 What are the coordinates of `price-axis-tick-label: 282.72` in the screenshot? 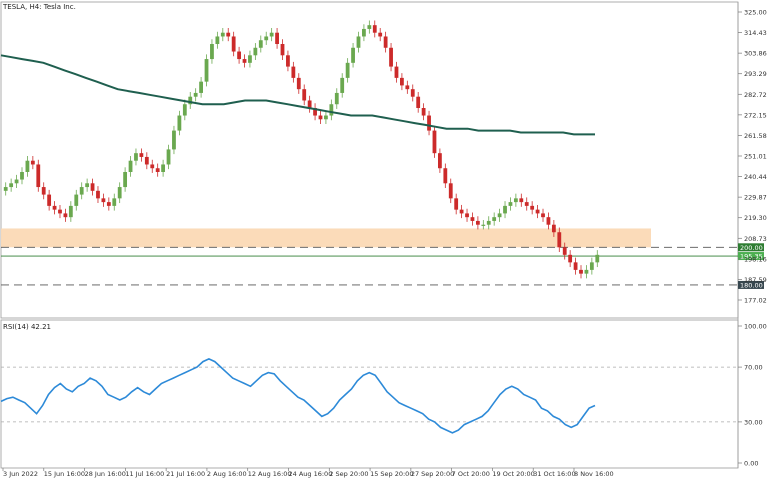 It's located at (755, 95).